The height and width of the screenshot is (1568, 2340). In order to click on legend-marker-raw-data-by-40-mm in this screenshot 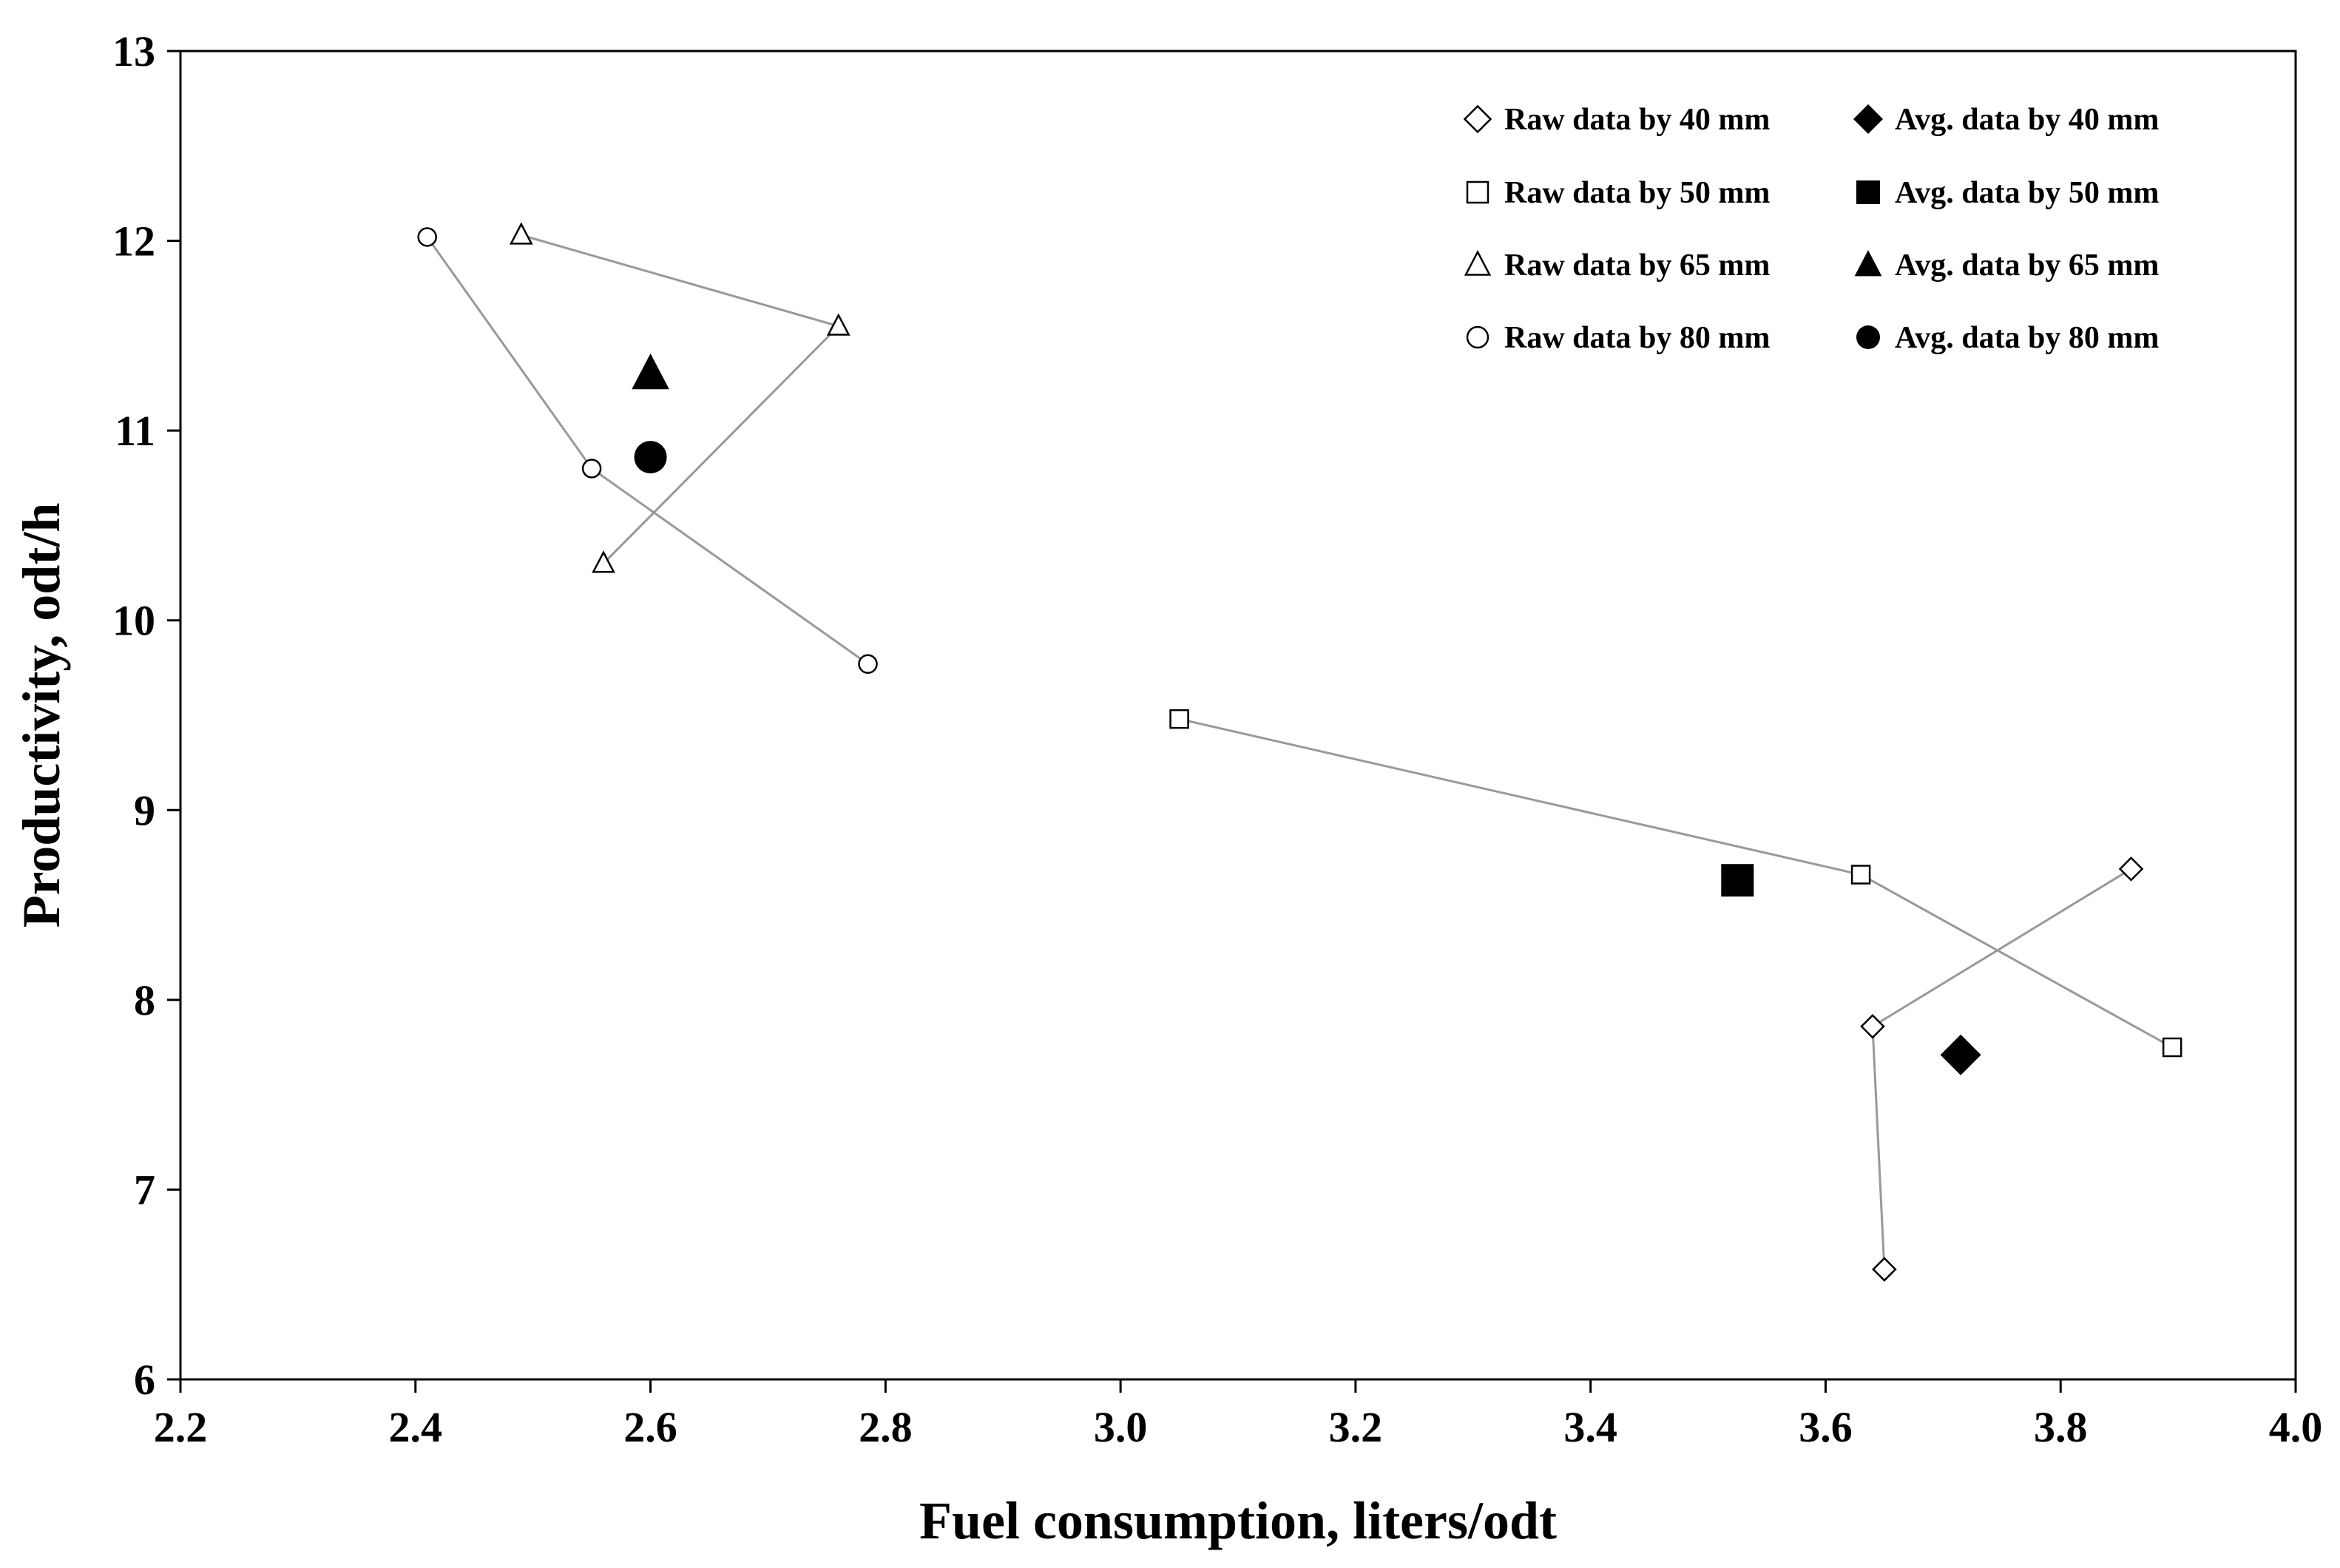, I will do `click(1478, 119)`.